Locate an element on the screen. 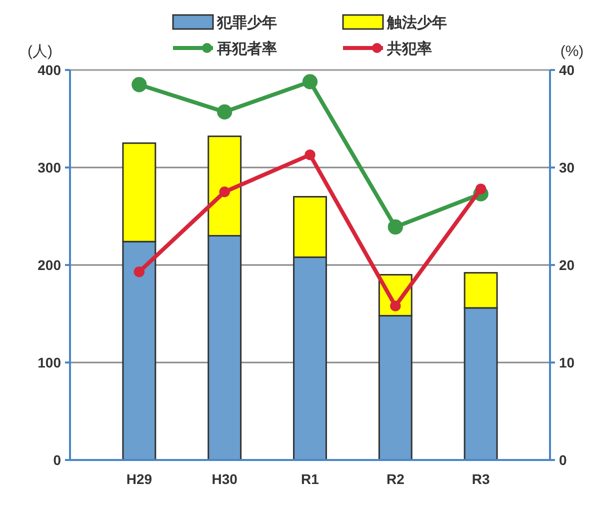 The image size is (608, 508). y2-tick-label: 0 is located at coordinates (563, 460).